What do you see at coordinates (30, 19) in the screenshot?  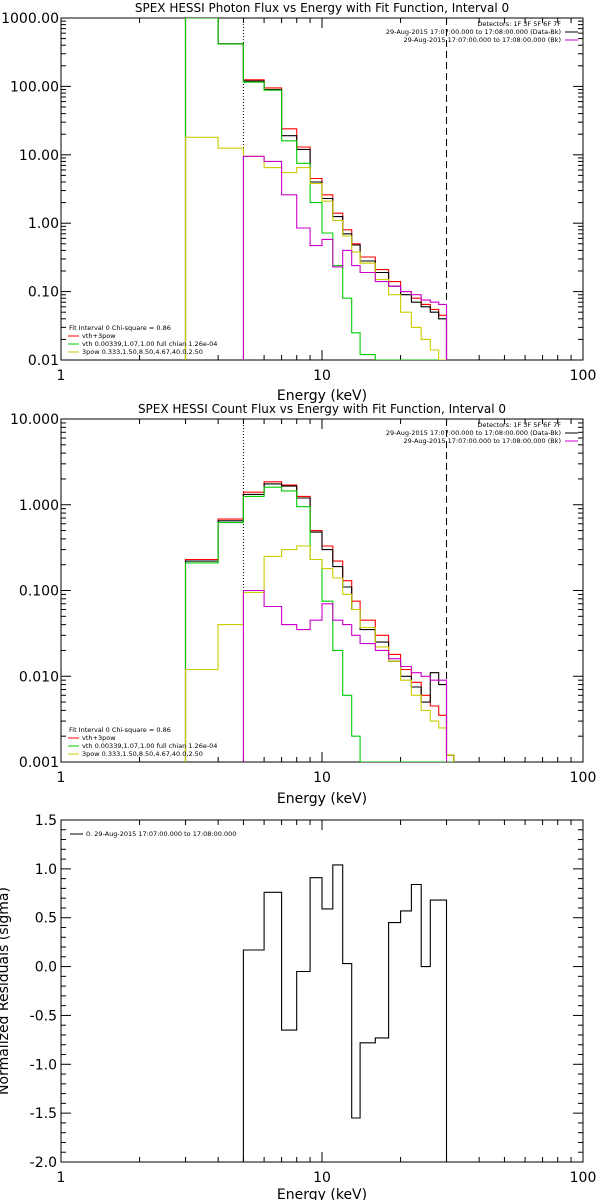 I see `y-tick-label: 1000.00` at bounding box center [30, 19].